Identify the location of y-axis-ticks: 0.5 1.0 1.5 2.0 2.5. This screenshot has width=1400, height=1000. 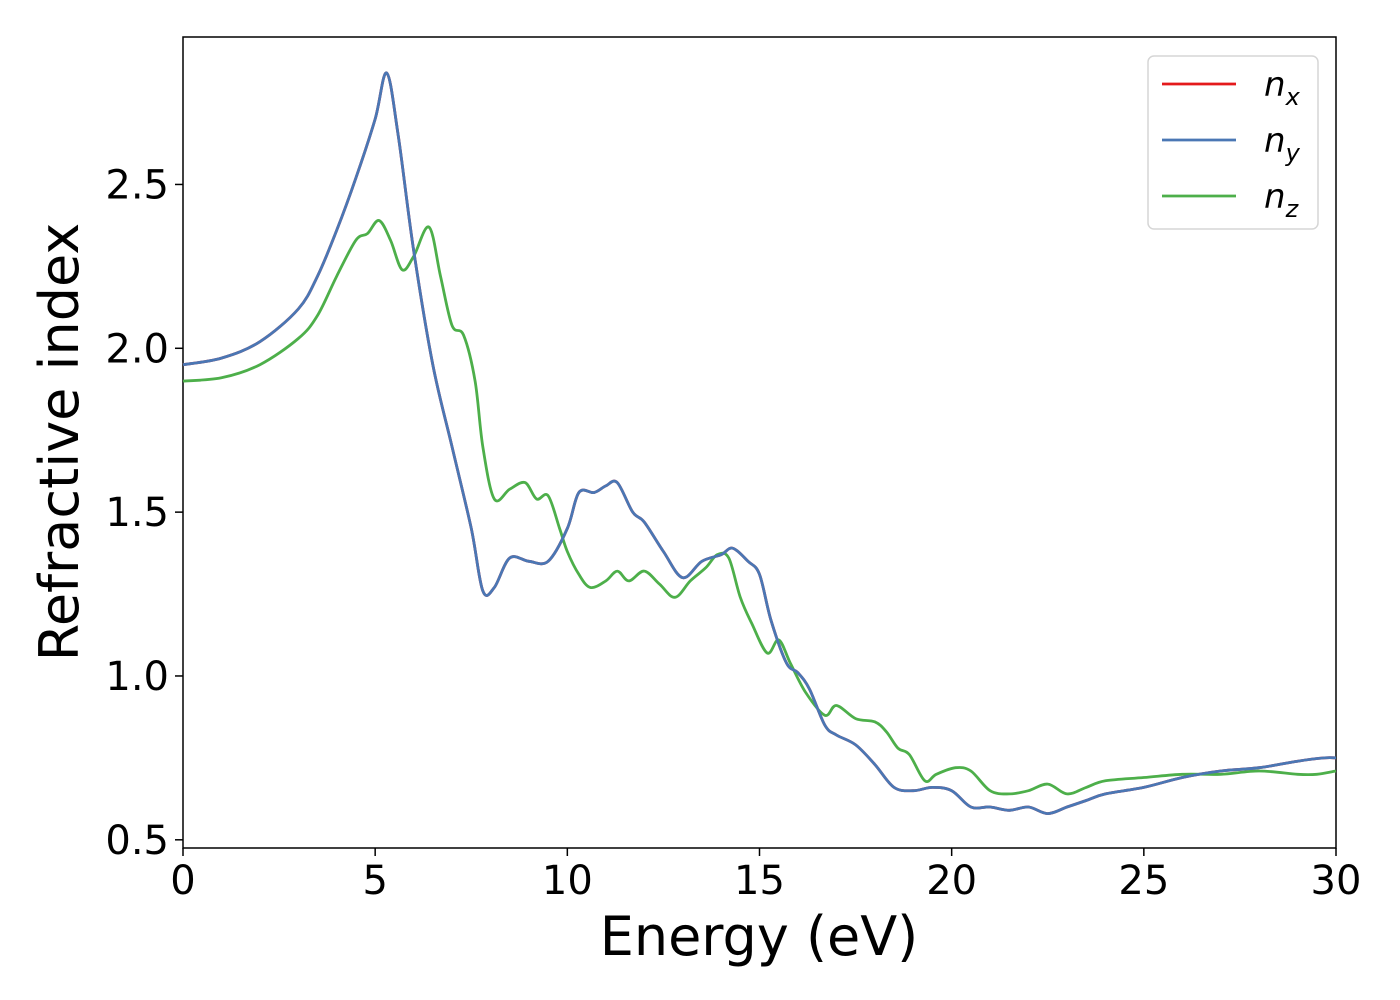
(144, 513).